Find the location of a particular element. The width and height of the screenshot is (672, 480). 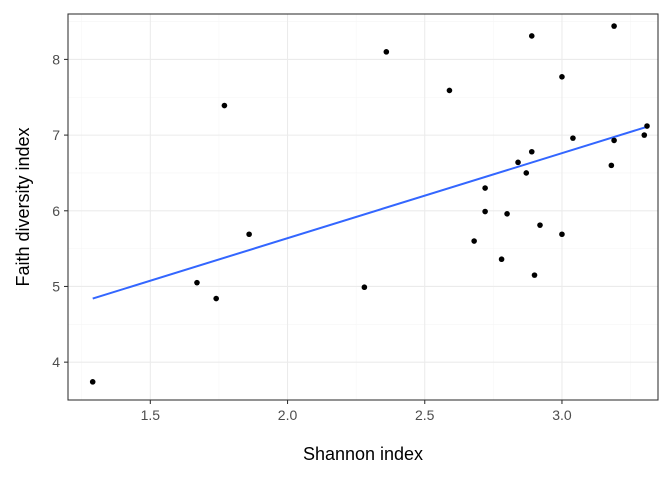

y-axis: 4 5 6 7 8 is located at coordinates (60, 210).